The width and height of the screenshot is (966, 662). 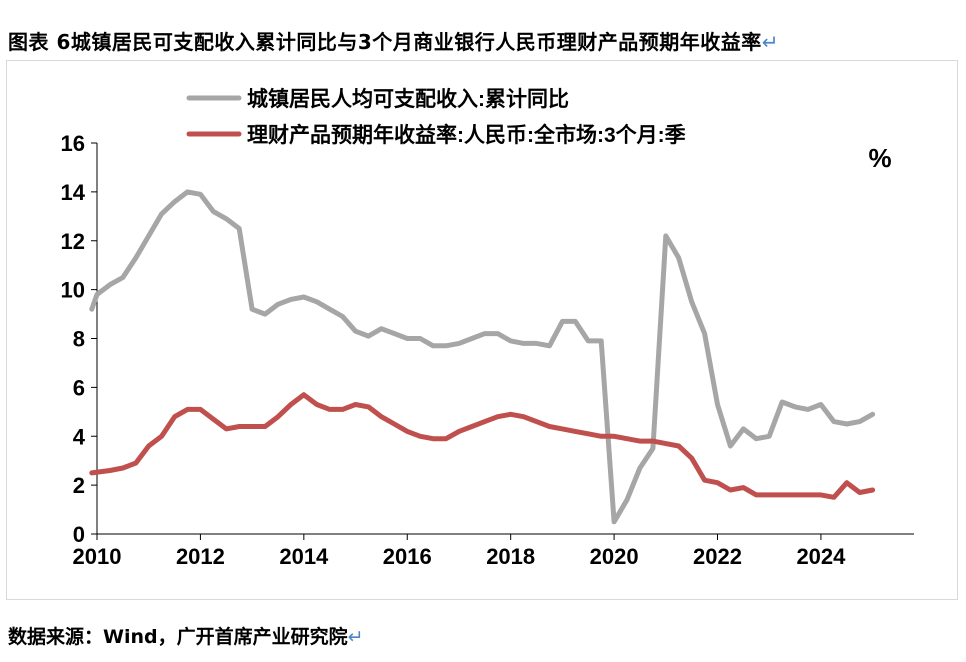 What do you see at coordinates (304, 556) in the screenshot?
I see `x-tick-label: 2014` at bounding box center [304, 556].